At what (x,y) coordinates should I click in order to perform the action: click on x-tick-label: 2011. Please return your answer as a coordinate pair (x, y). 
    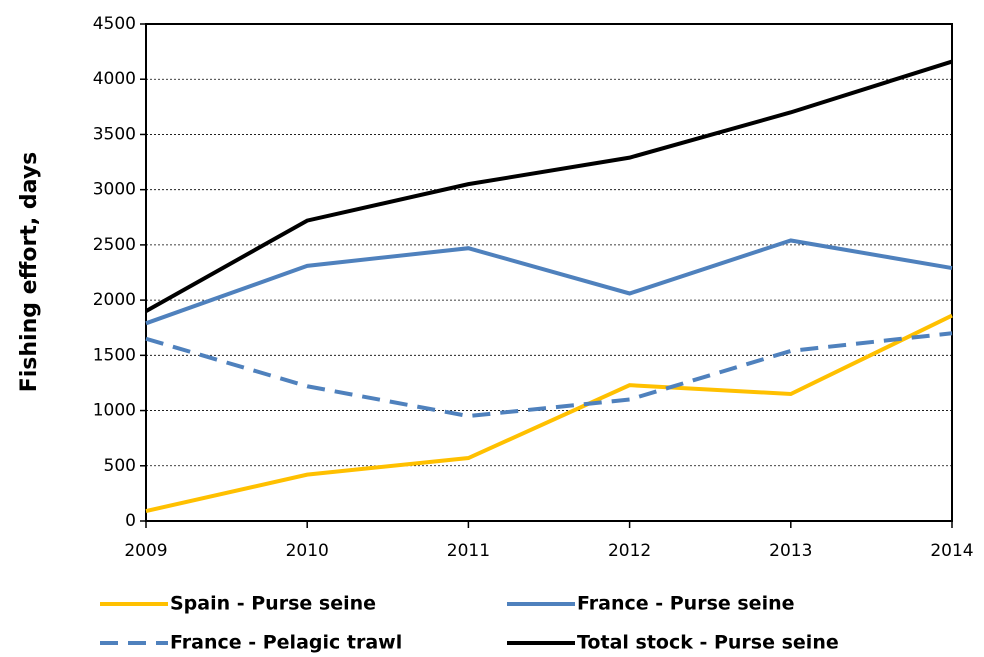
    Looking at the image, I should click on (468, 551).